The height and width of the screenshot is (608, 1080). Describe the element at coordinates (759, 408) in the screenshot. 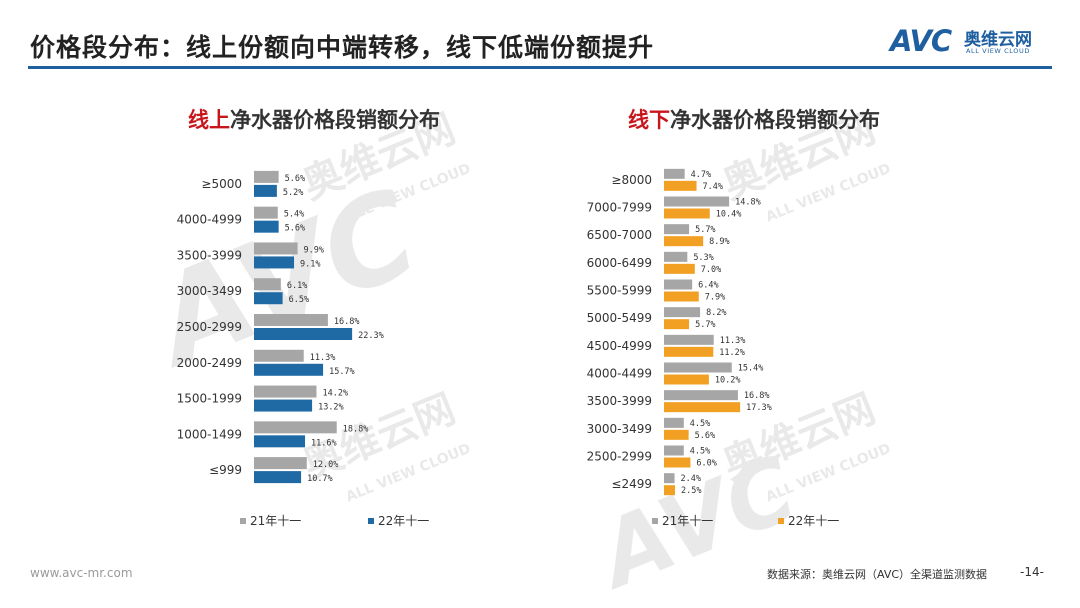

I see `bar-value-label: 17.3%` at that location.